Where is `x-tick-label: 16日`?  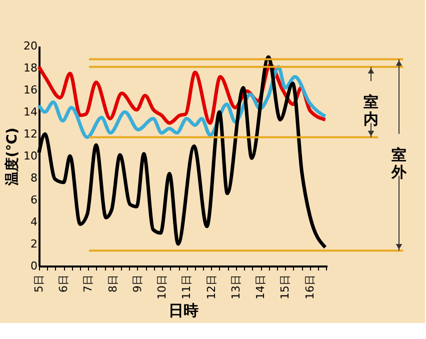 x-tick-label: 16日 is located at coordinates (309, 287).